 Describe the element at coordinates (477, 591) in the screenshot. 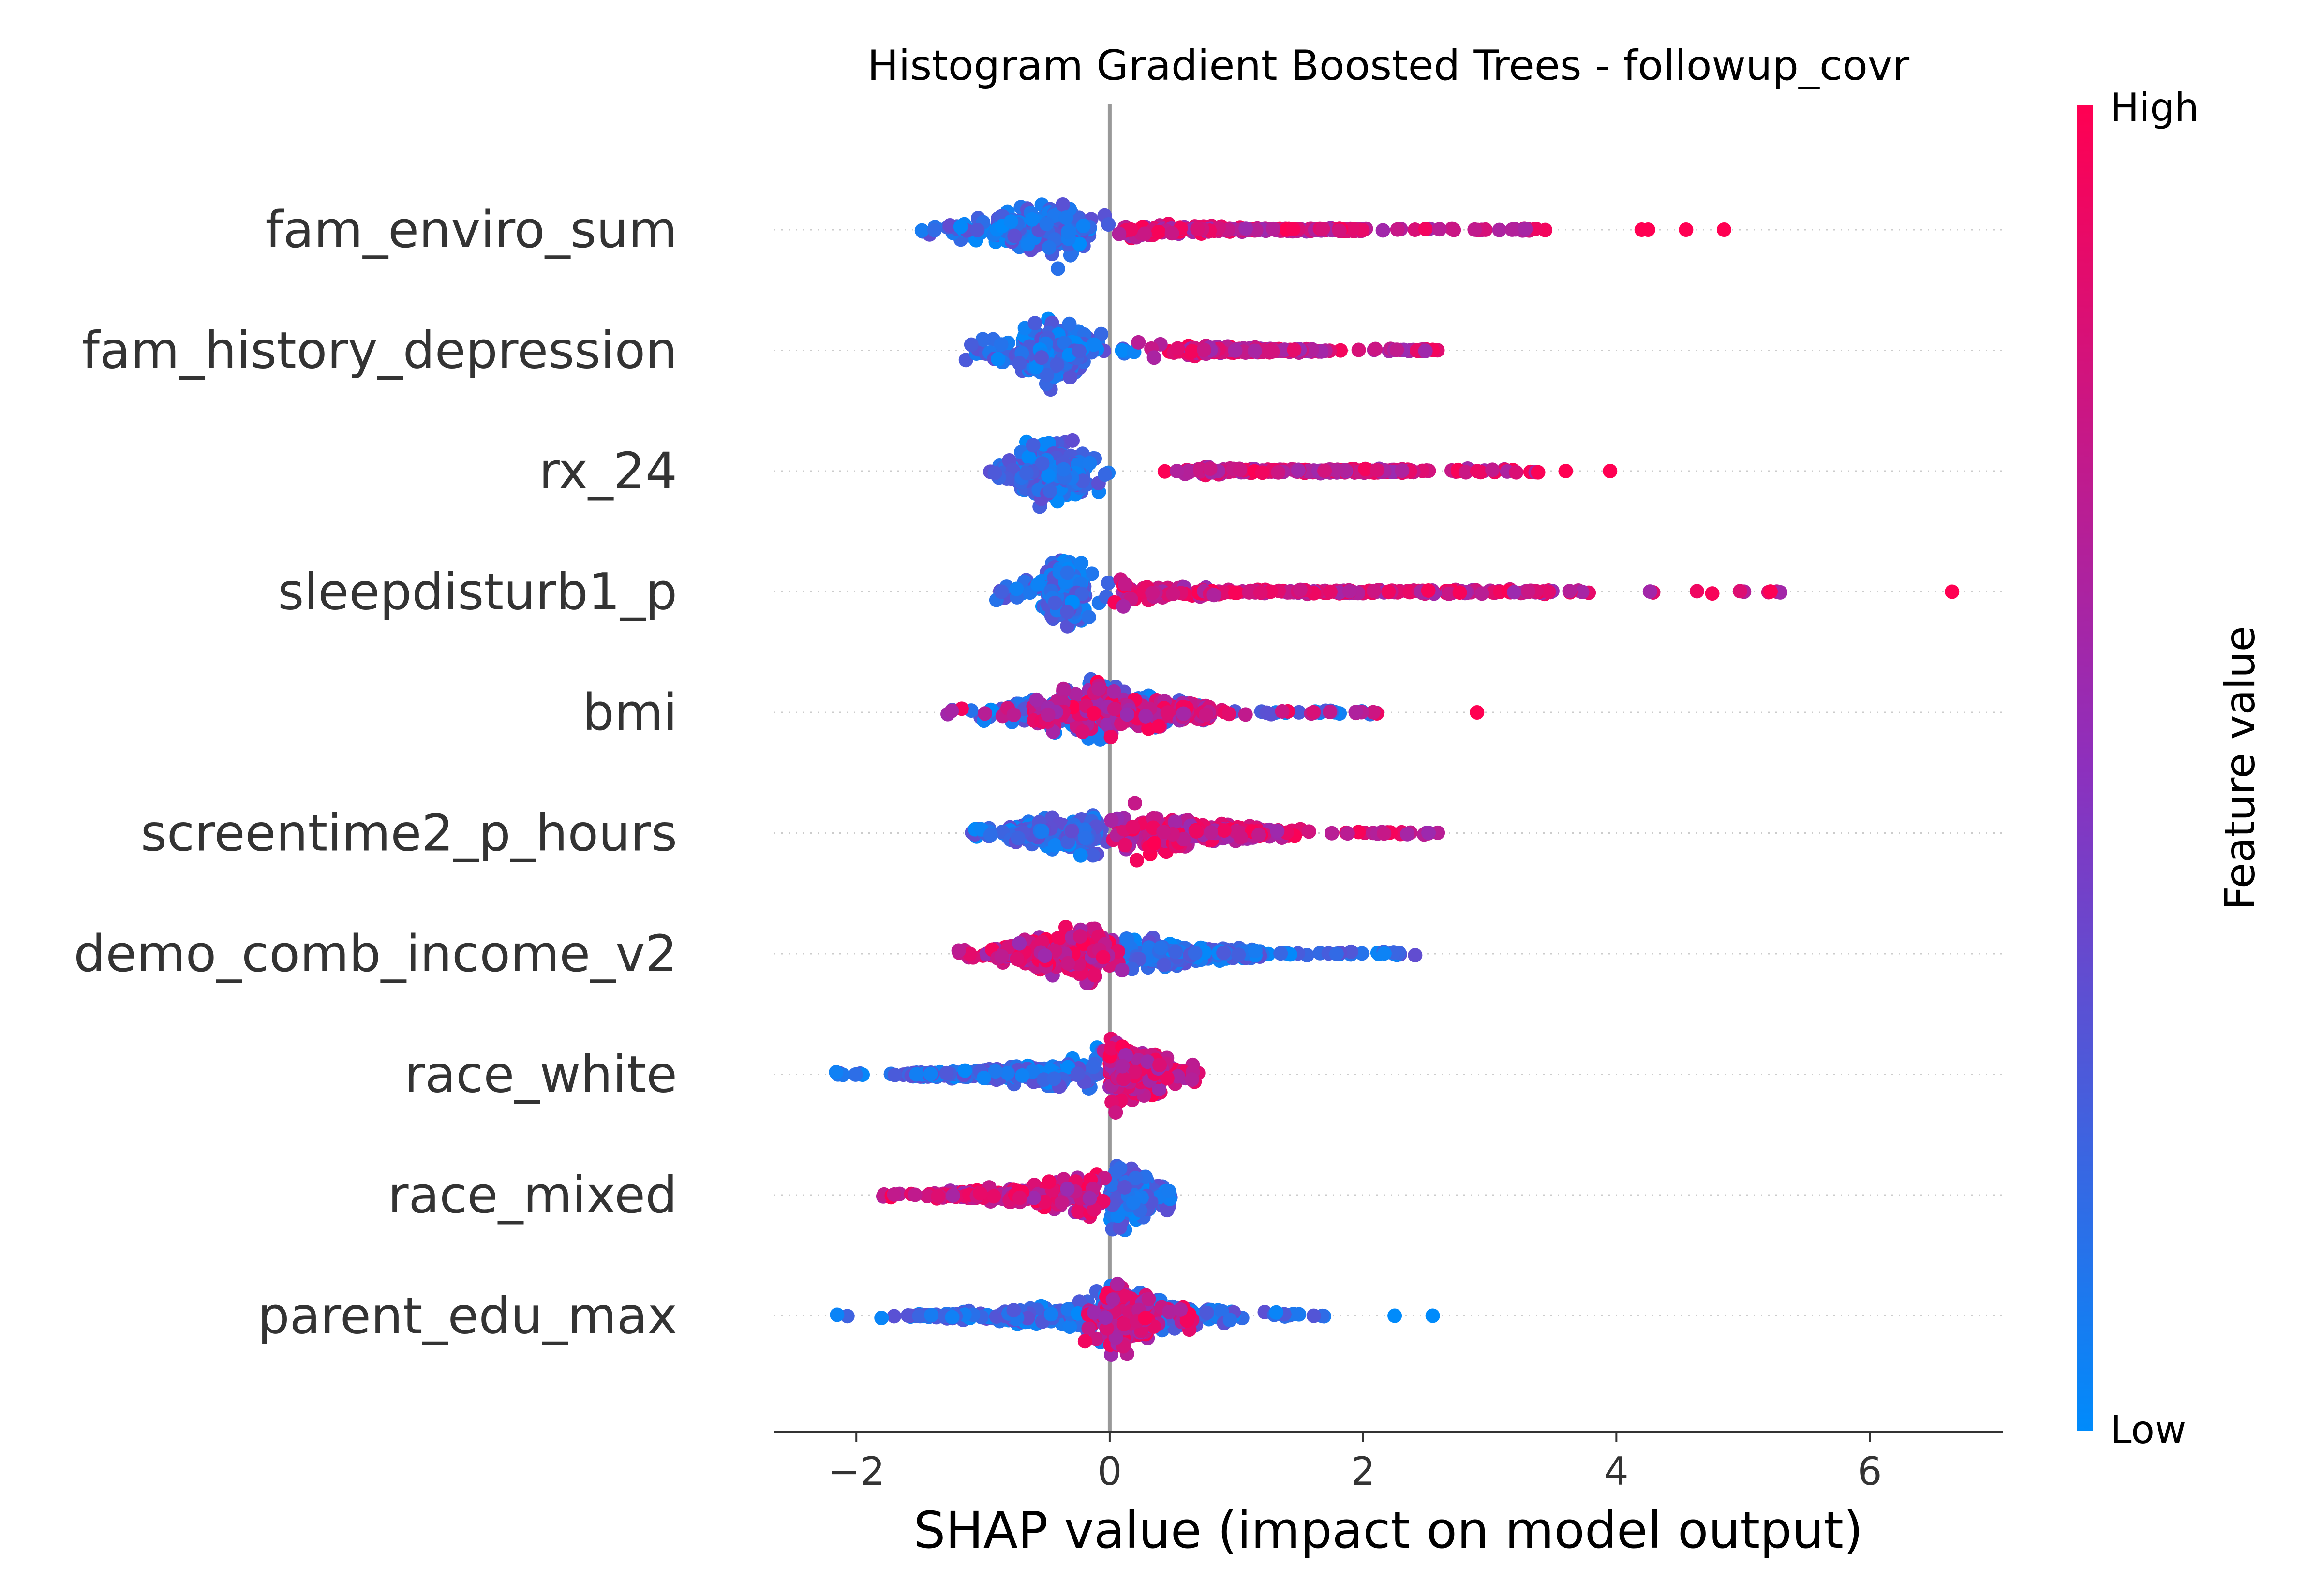

I see `feature-label: sleepdisturb1_p` at that location.